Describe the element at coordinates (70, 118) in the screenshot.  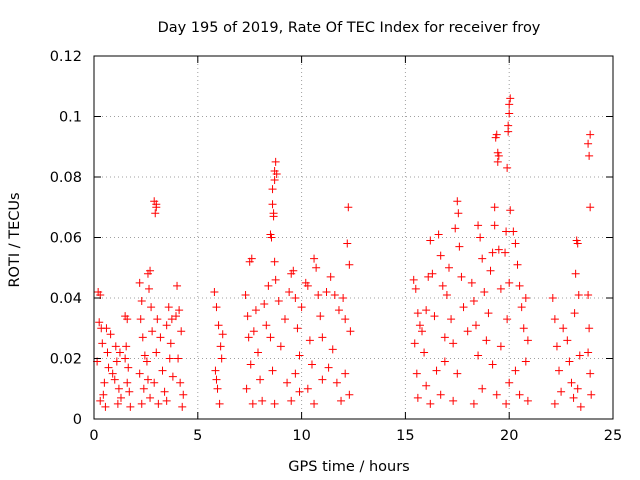
I see `y-tick-label: 0.1` at that location.